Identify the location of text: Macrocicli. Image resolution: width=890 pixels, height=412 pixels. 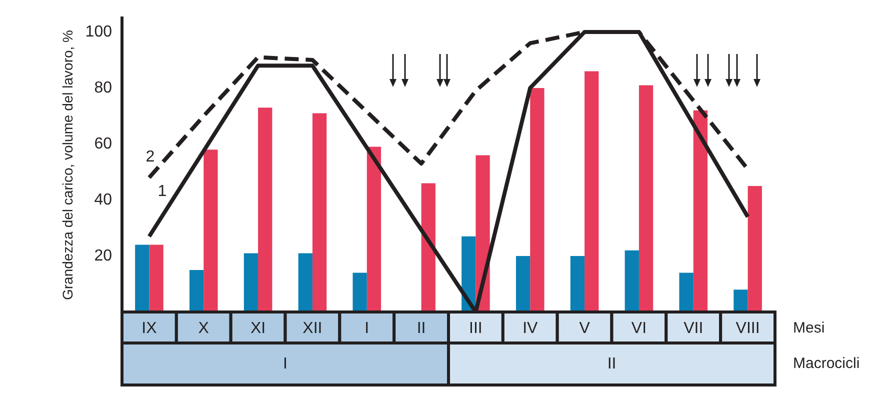
(826, 363).